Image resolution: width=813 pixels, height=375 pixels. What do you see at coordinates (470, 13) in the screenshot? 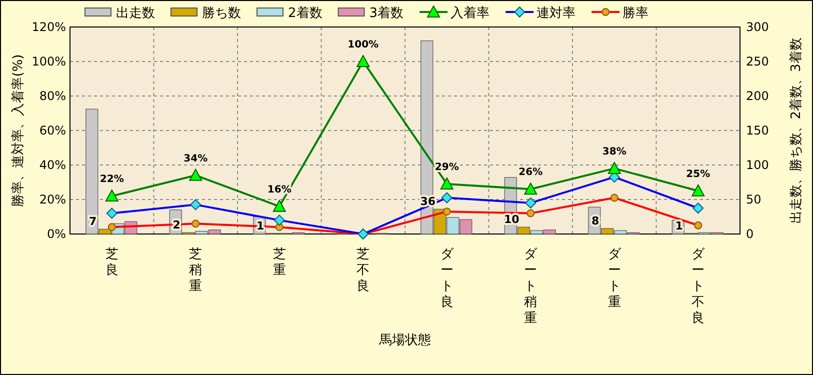
I see `legend-label: 入着率` at bounding box center [470, 13].